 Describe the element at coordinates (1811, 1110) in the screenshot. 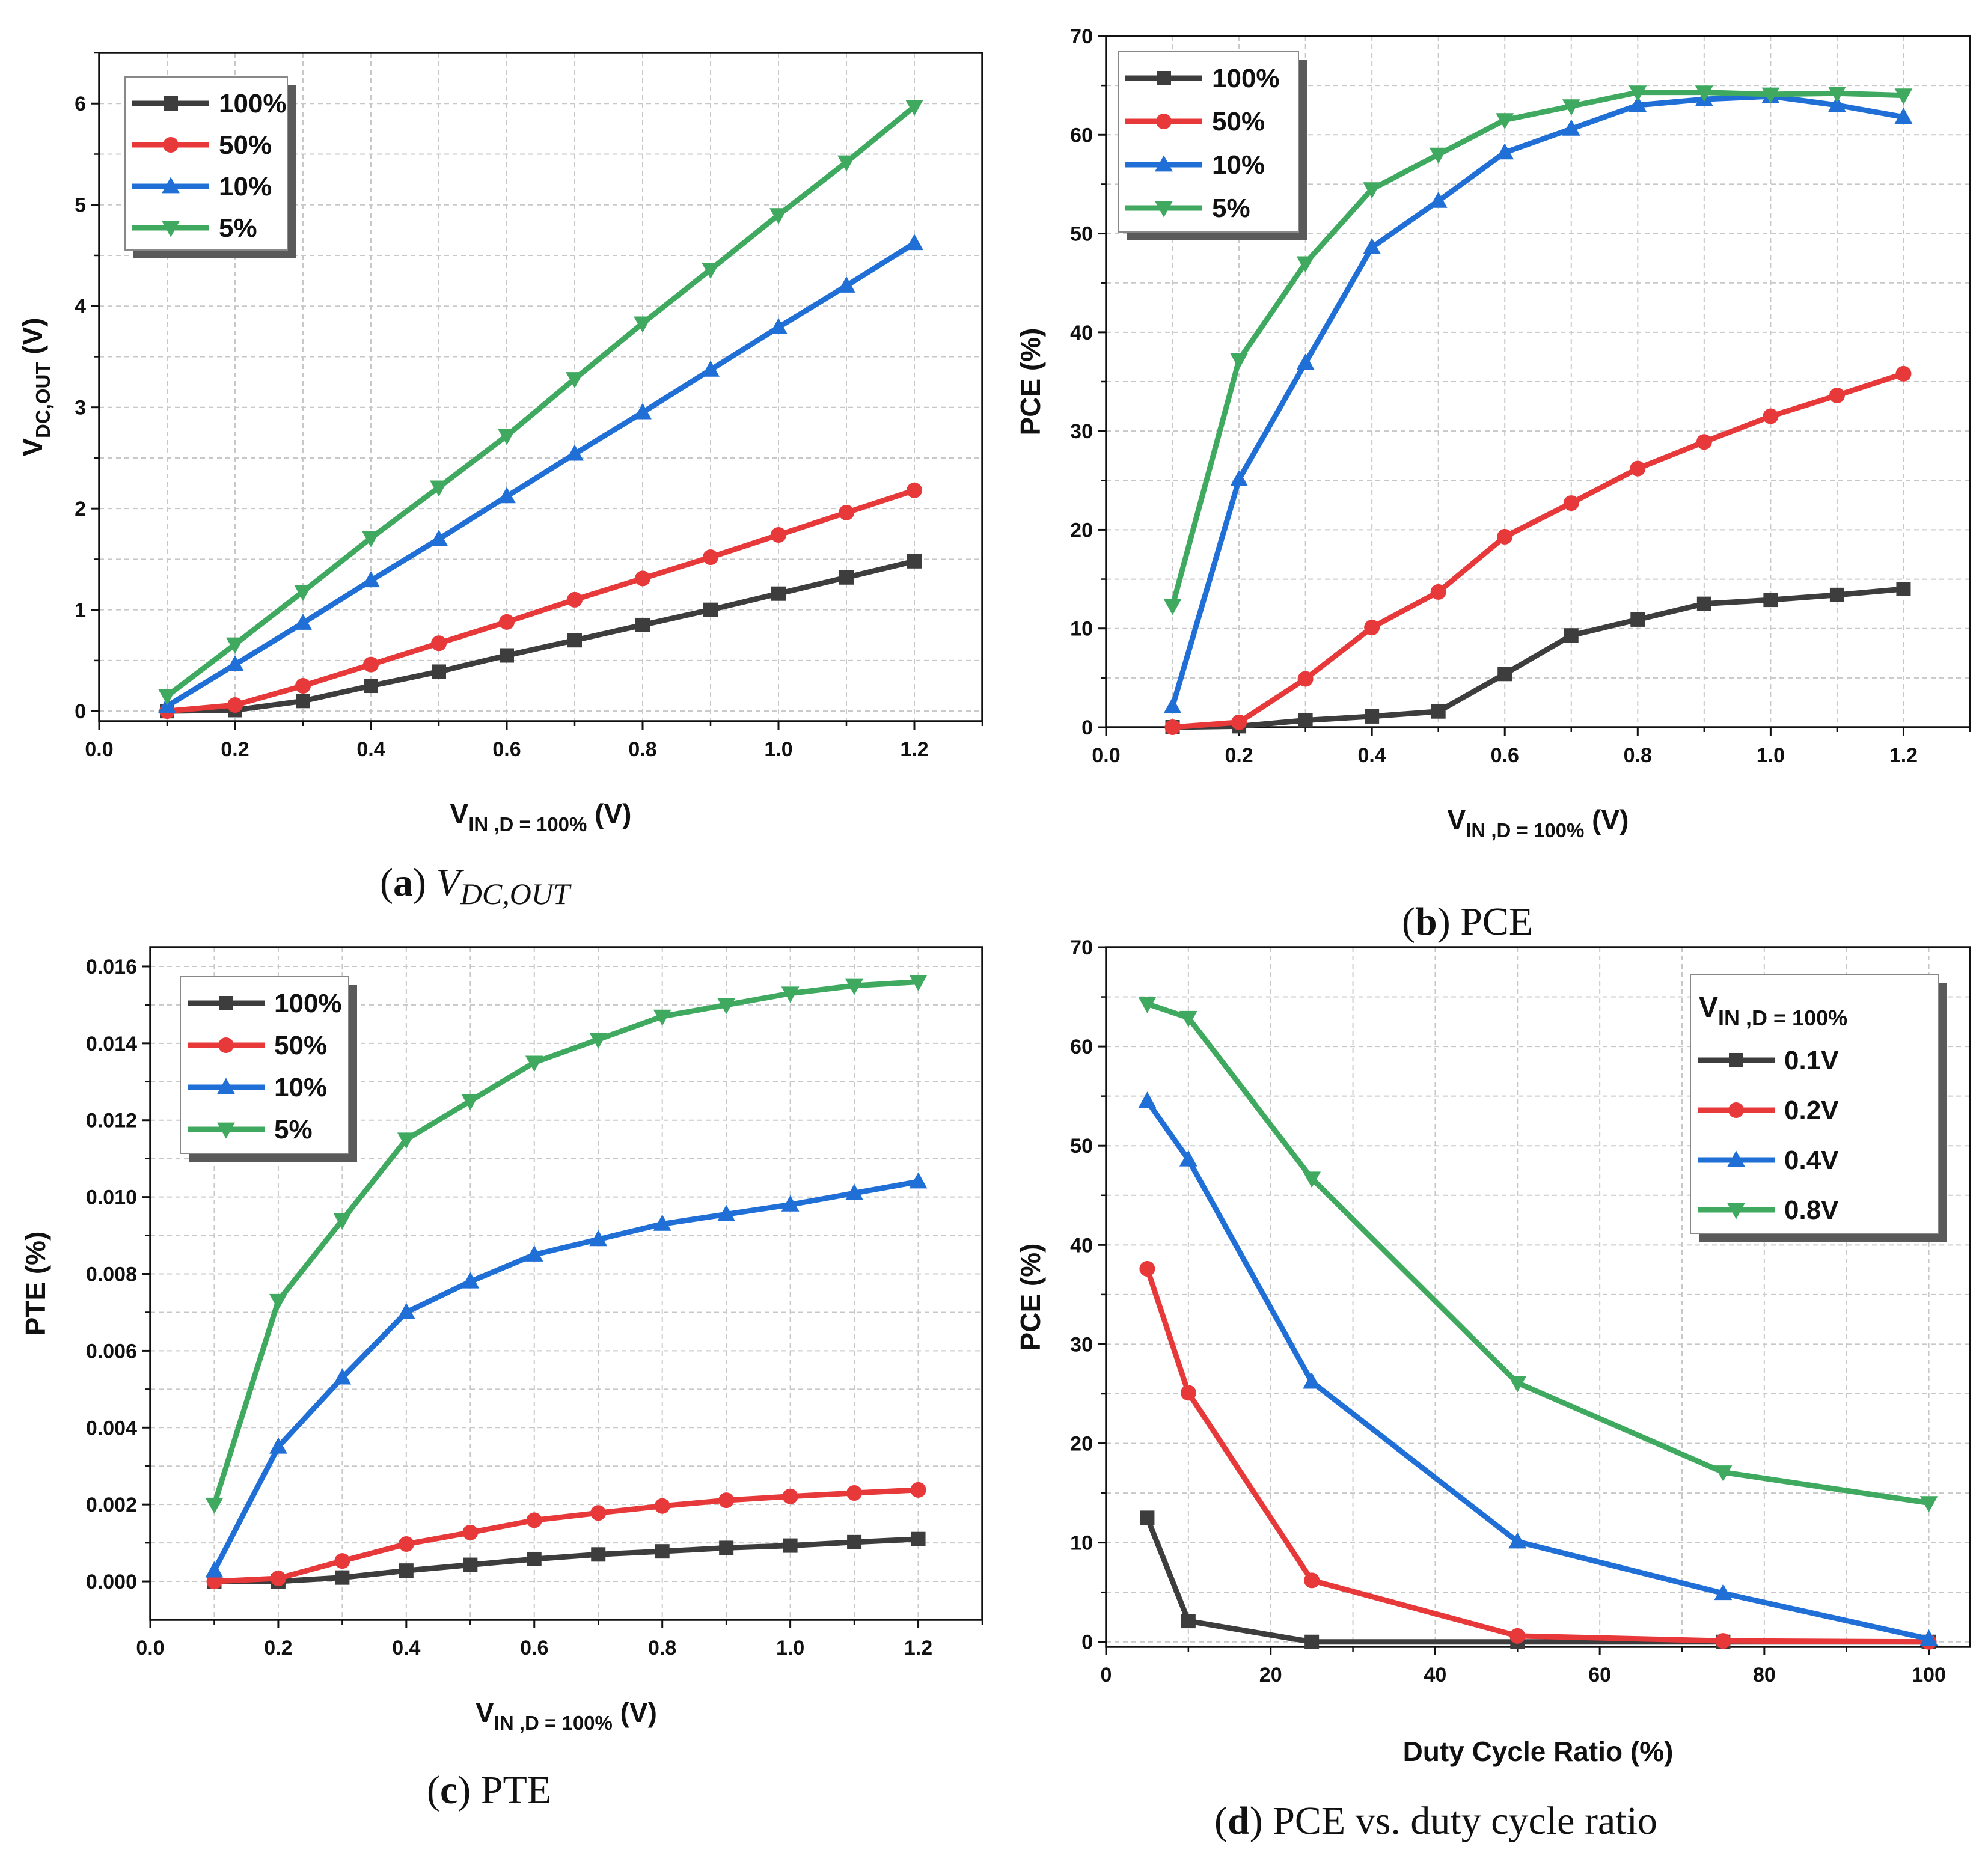

I see `legend-label: 0.2V` at that location.